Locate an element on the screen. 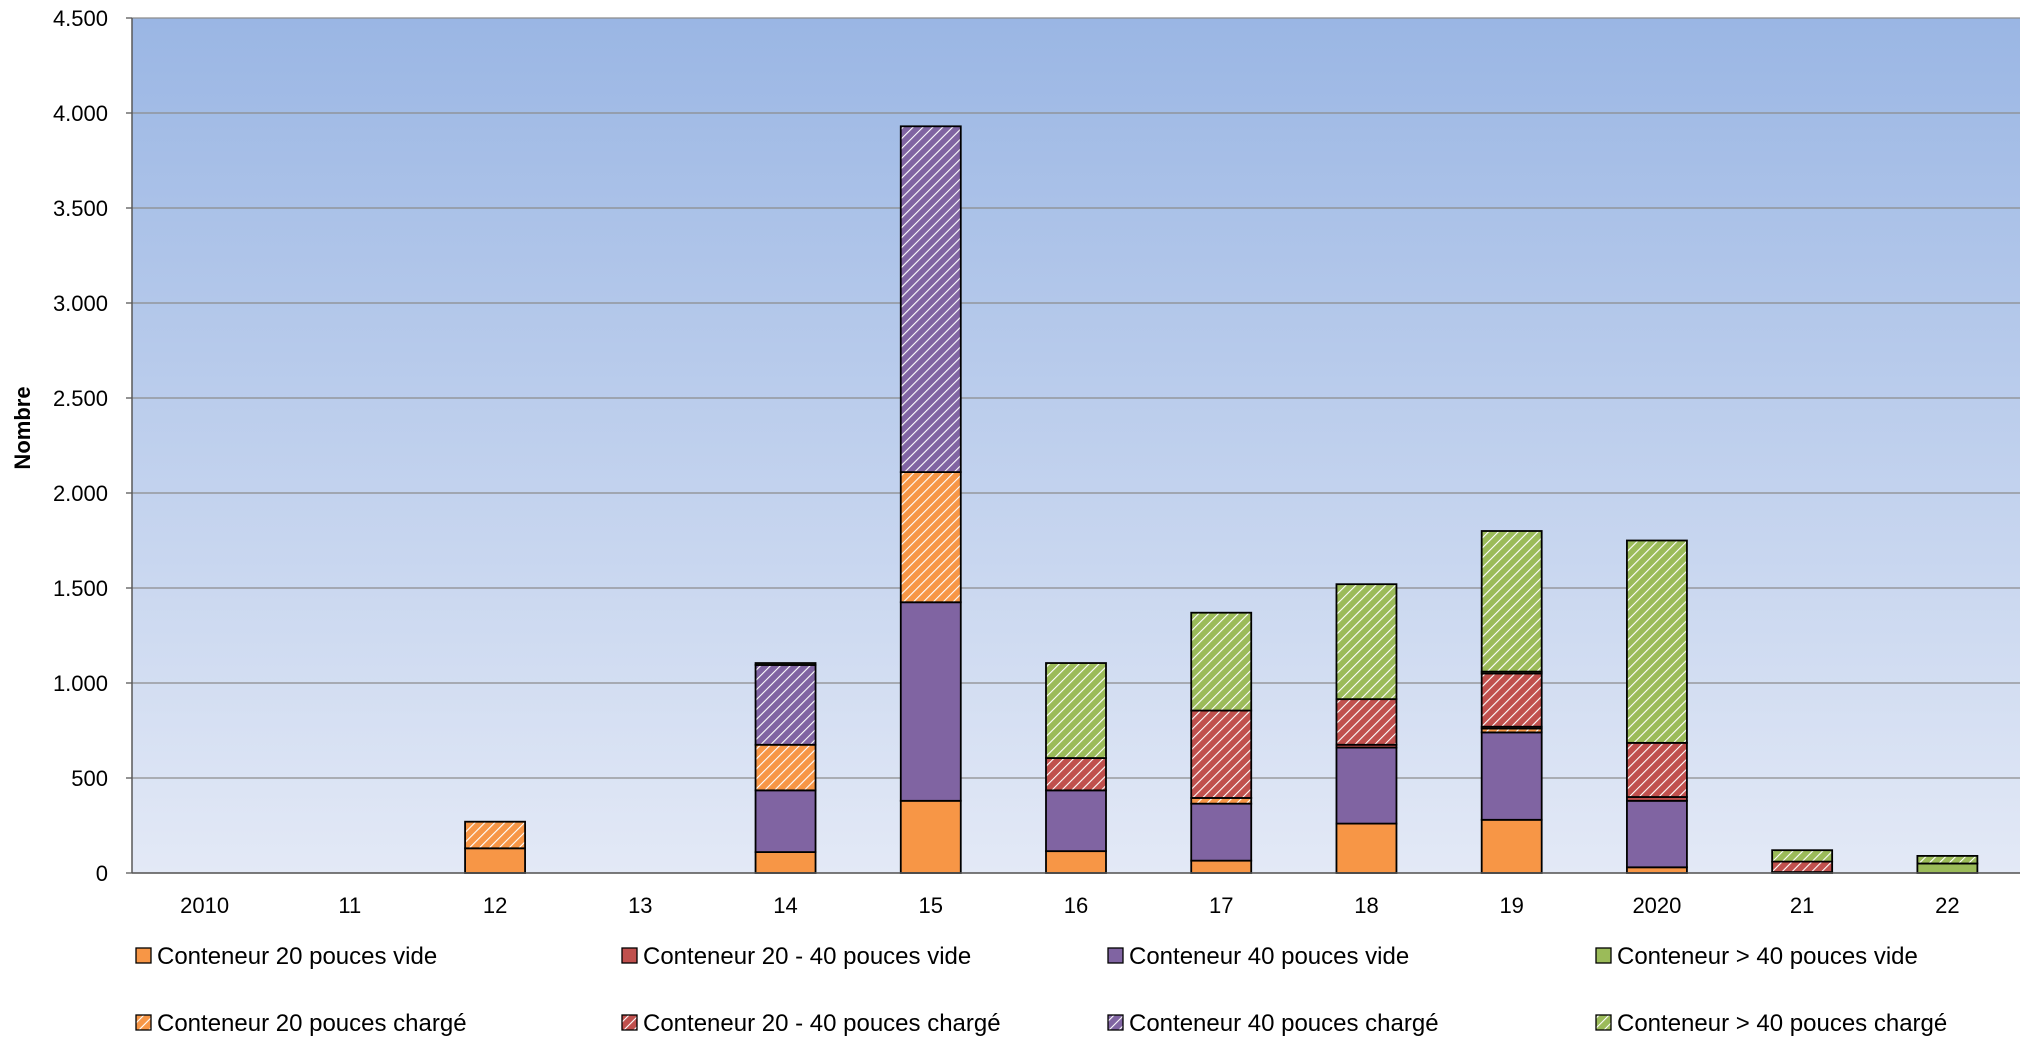 This screenshot has height=1052, width=2027. legend-label: Conteneur > 40 pouces chargé is located at coordinates (1782, 1023).